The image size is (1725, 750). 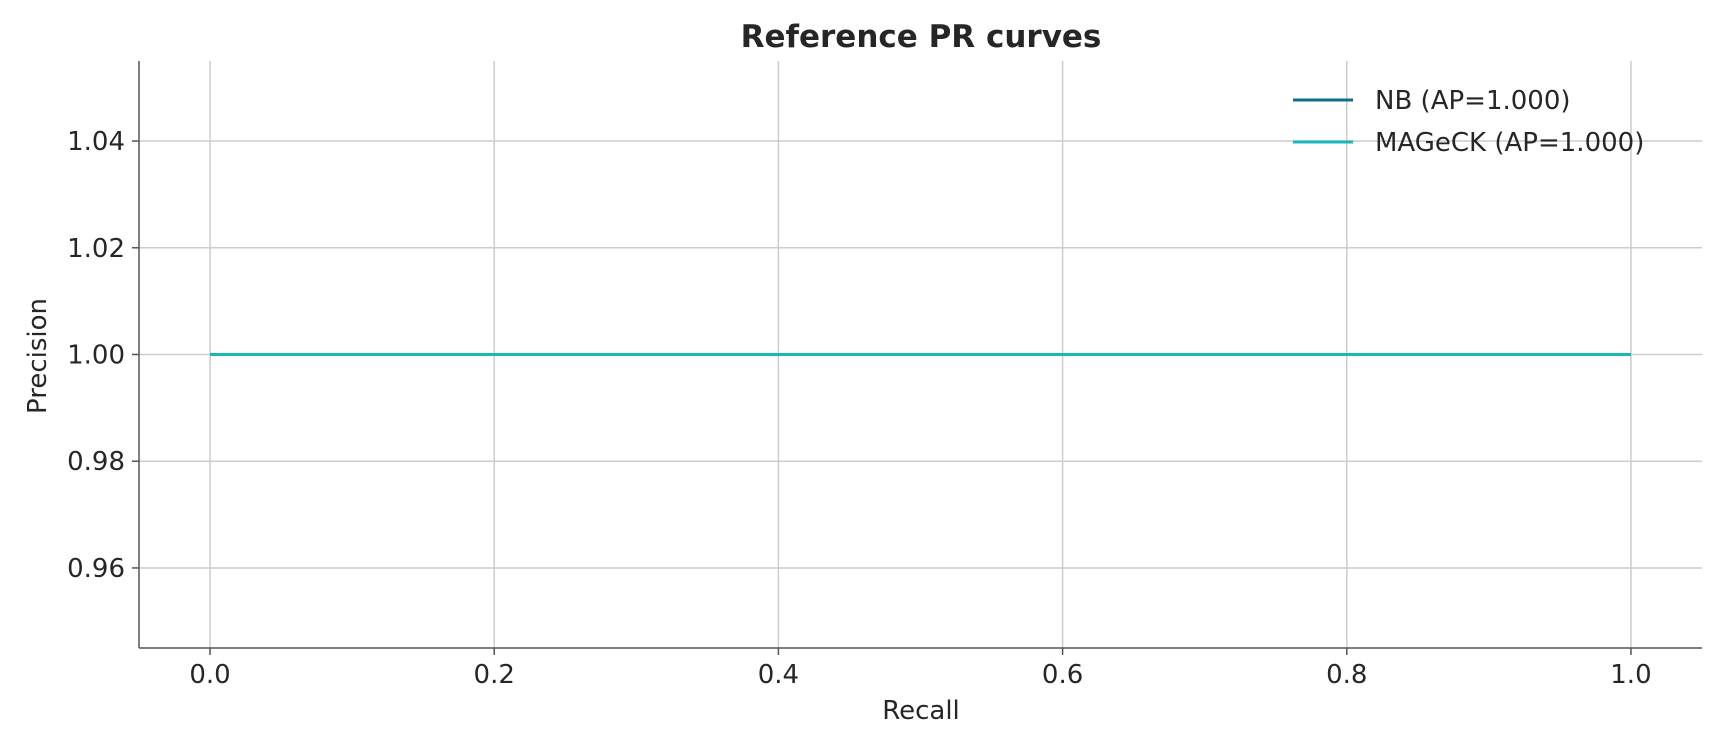 What do you see at coordinates (494, 675) in the screenshot?
I see `x-tick-label: 0.2` at bounding box center [494, 675].